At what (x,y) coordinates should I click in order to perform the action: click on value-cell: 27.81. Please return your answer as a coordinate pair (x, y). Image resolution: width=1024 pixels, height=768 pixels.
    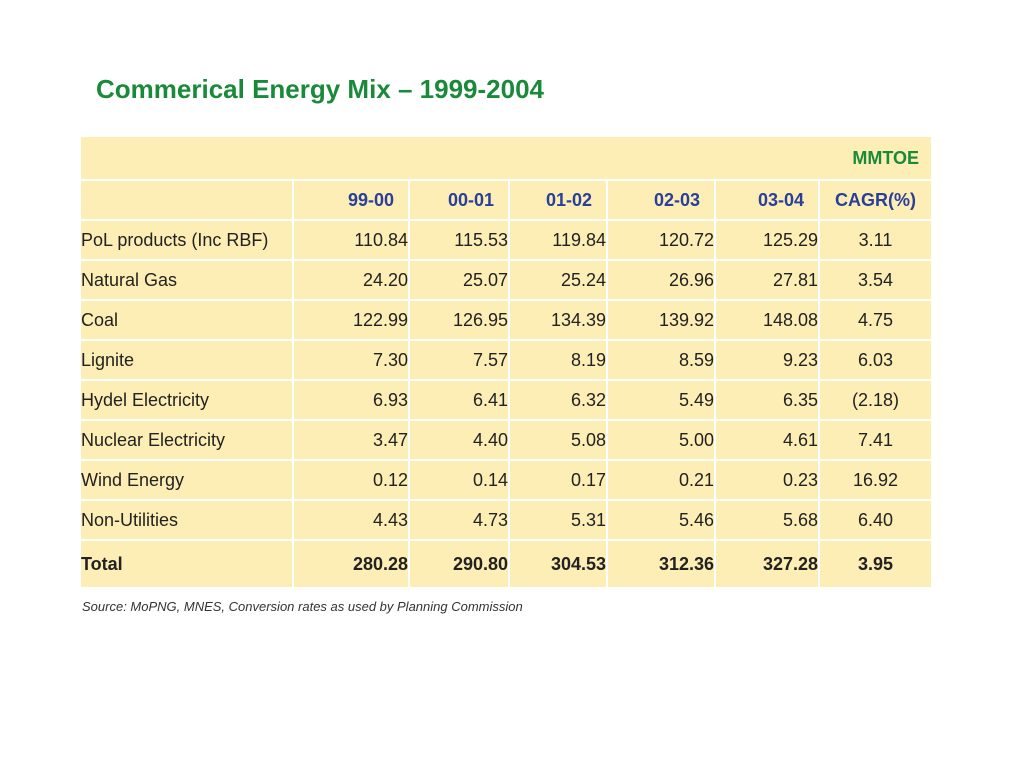
    Looking at the image, I should click on (767, 280).